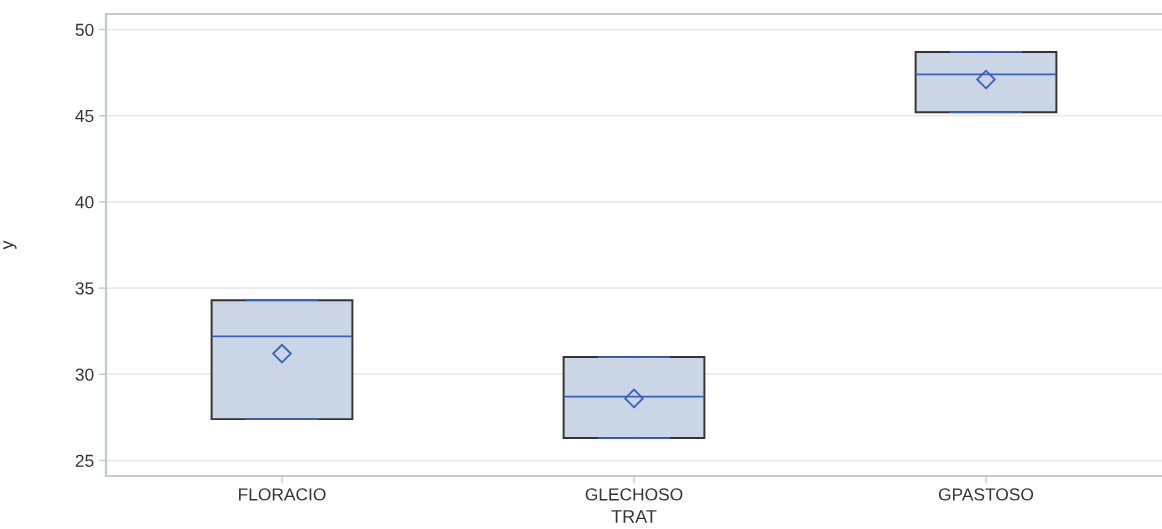 The image size is (1162, 529). I want to click on x-tick-label: GPASTOSO, so click(986, 494).